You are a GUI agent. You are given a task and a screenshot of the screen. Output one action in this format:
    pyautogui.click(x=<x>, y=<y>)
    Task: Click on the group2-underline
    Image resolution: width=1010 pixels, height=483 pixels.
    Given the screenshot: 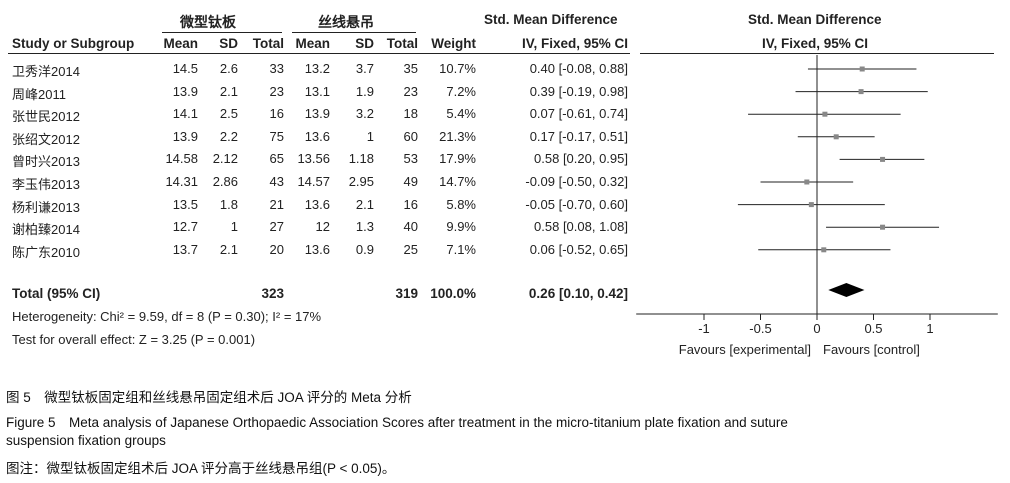 What is the action you would take?
    pyautogui.click(x=354, y=32)
    